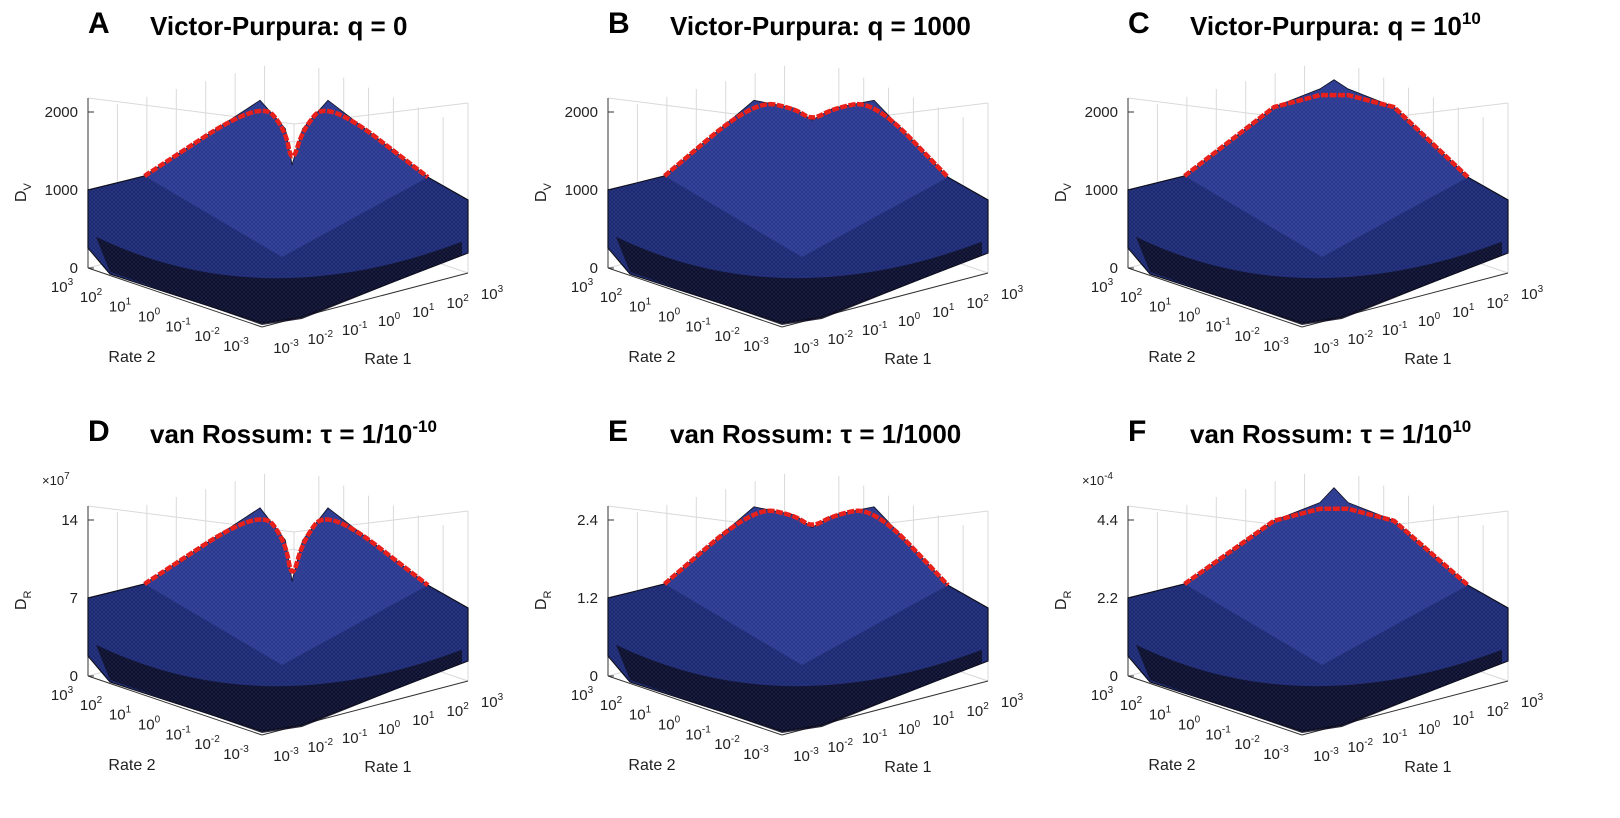 The image size is (1620, 818). I want to click on panel-title: Victor-Purpura: q = 1000, so click(820, 26).